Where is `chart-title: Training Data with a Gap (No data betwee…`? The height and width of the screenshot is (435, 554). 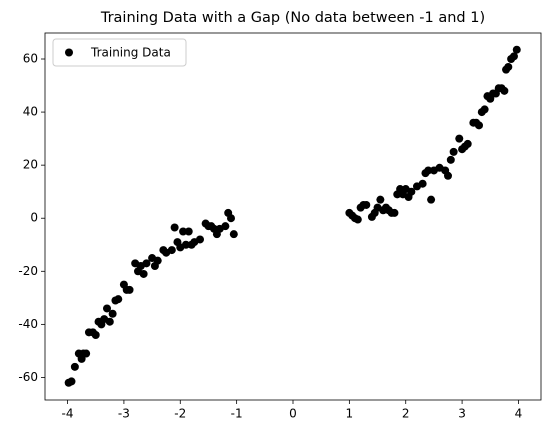 chart-title: Training Data with a Gap (No data betwee… is located at coordinates (292, 18).